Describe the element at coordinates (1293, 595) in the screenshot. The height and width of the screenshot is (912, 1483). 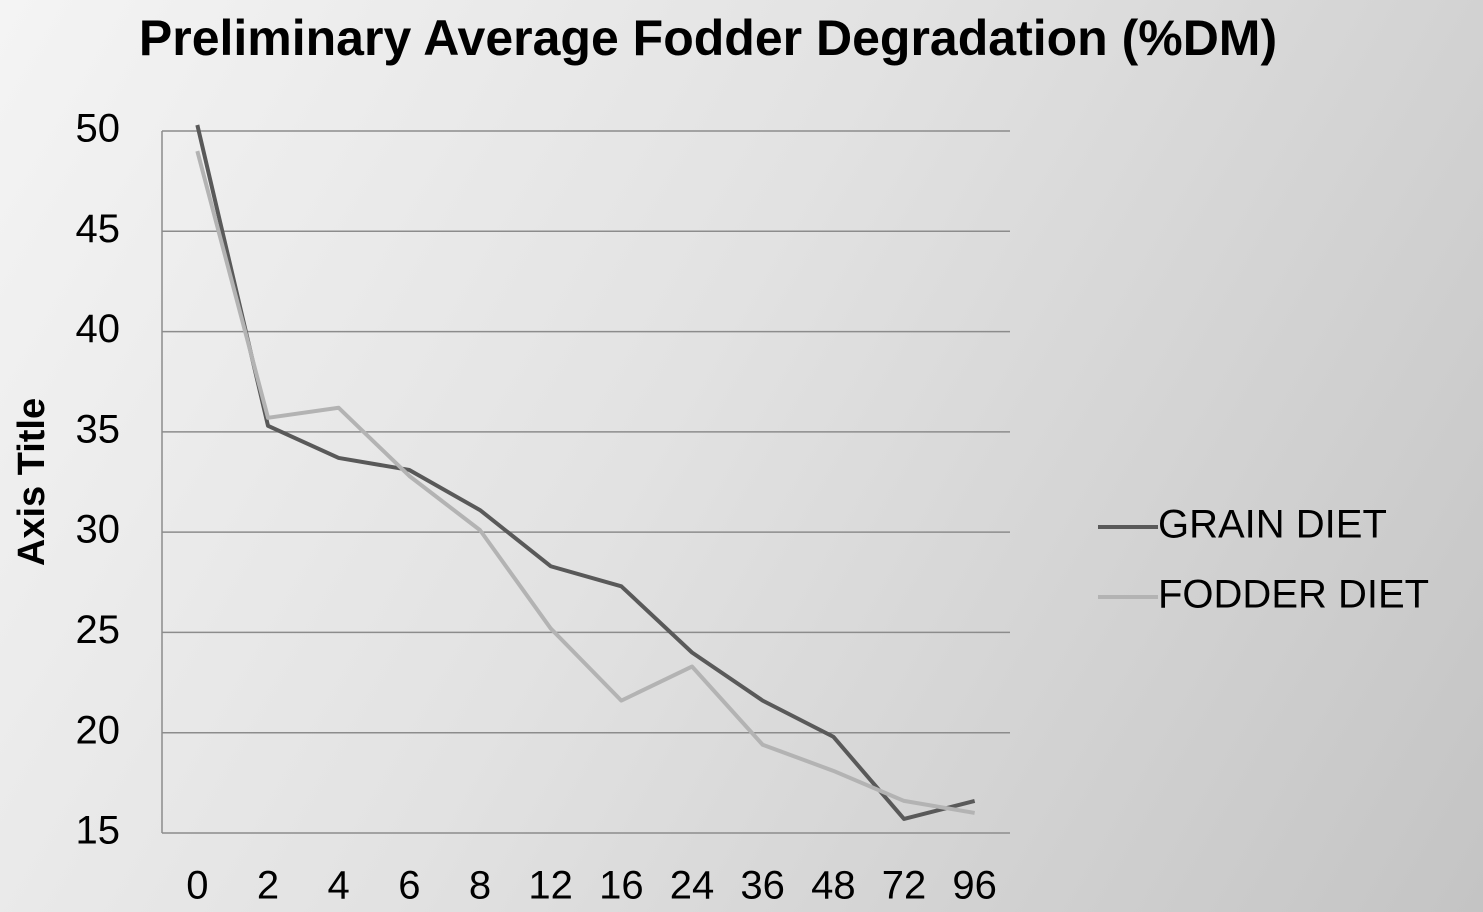
I see `legend-label: FODDER DIET` at that location.